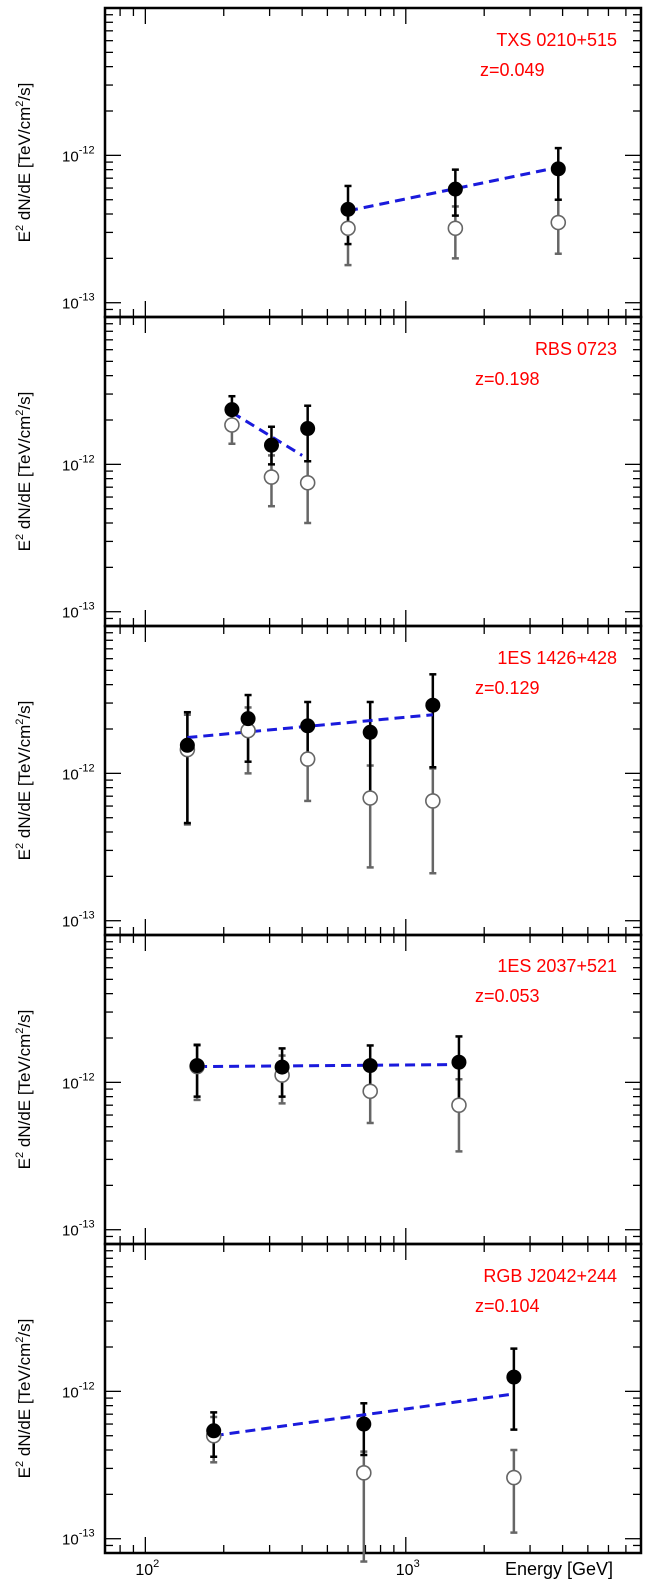 This screenshot has width=646, height=1579. I want to click on source-label: TXS 0210+515, so click(556, 40).